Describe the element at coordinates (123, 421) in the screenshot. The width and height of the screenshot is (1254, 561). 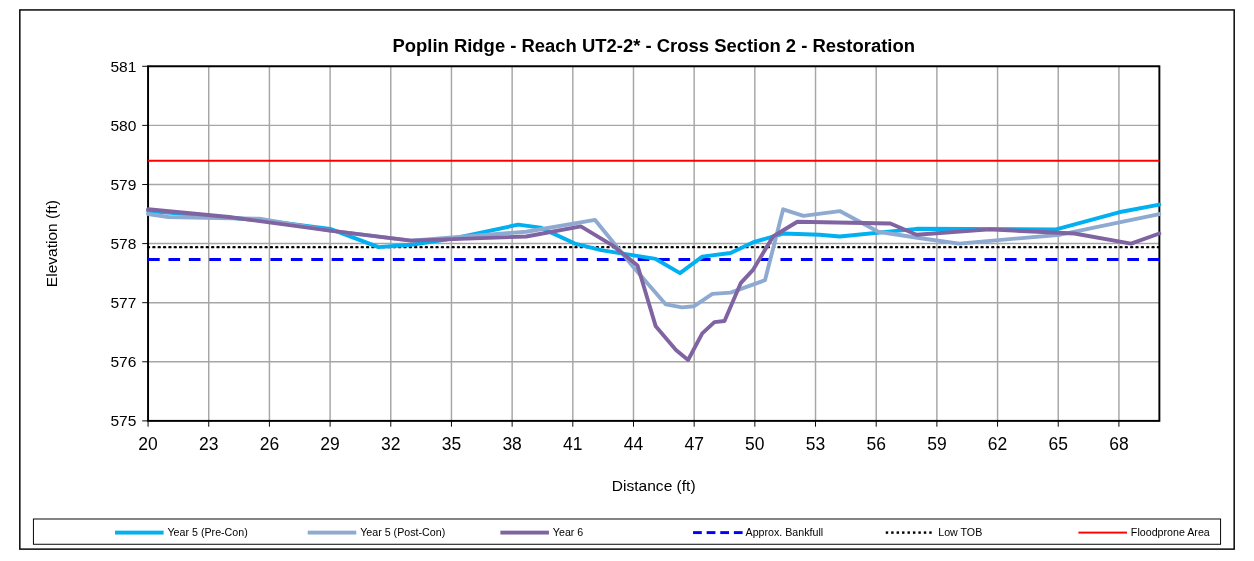
I see `y-tick-label: 575` at that location.